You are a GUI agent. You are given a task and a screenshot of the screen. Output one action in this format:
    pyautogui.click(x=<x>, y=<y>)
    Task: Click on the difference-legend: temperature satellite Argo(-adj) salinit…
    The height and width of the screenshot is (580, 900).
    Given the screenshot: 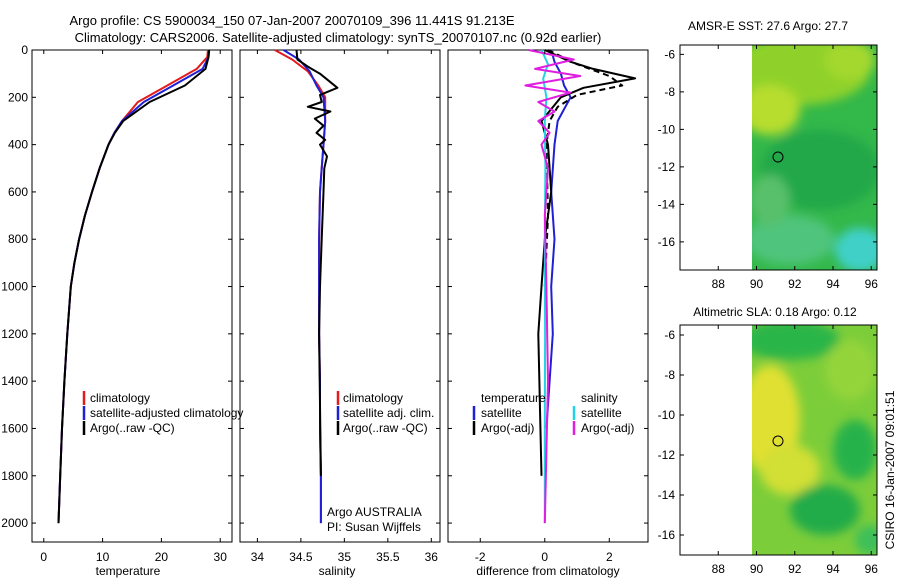 What is the action you would take?
    pyautogui.click(x=553, y=413)
    